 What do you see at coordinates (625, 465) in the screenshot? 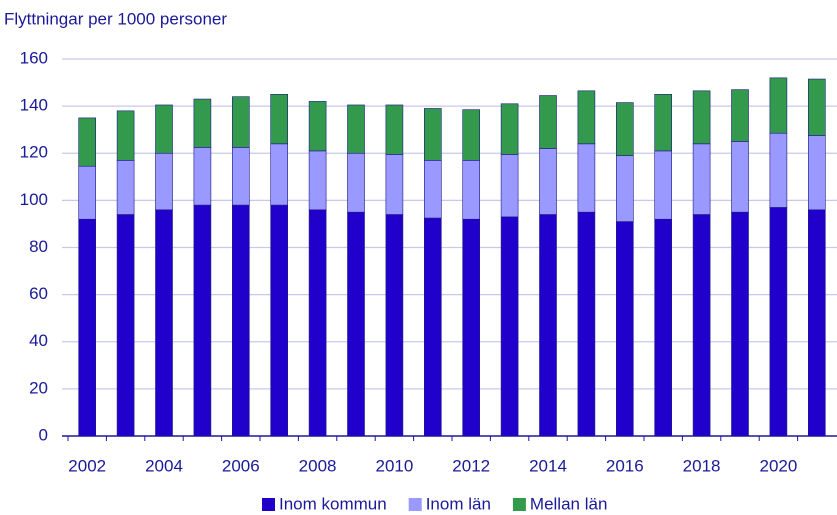
I see `x-tick-label: 2016` at bounding box center [625, 465].